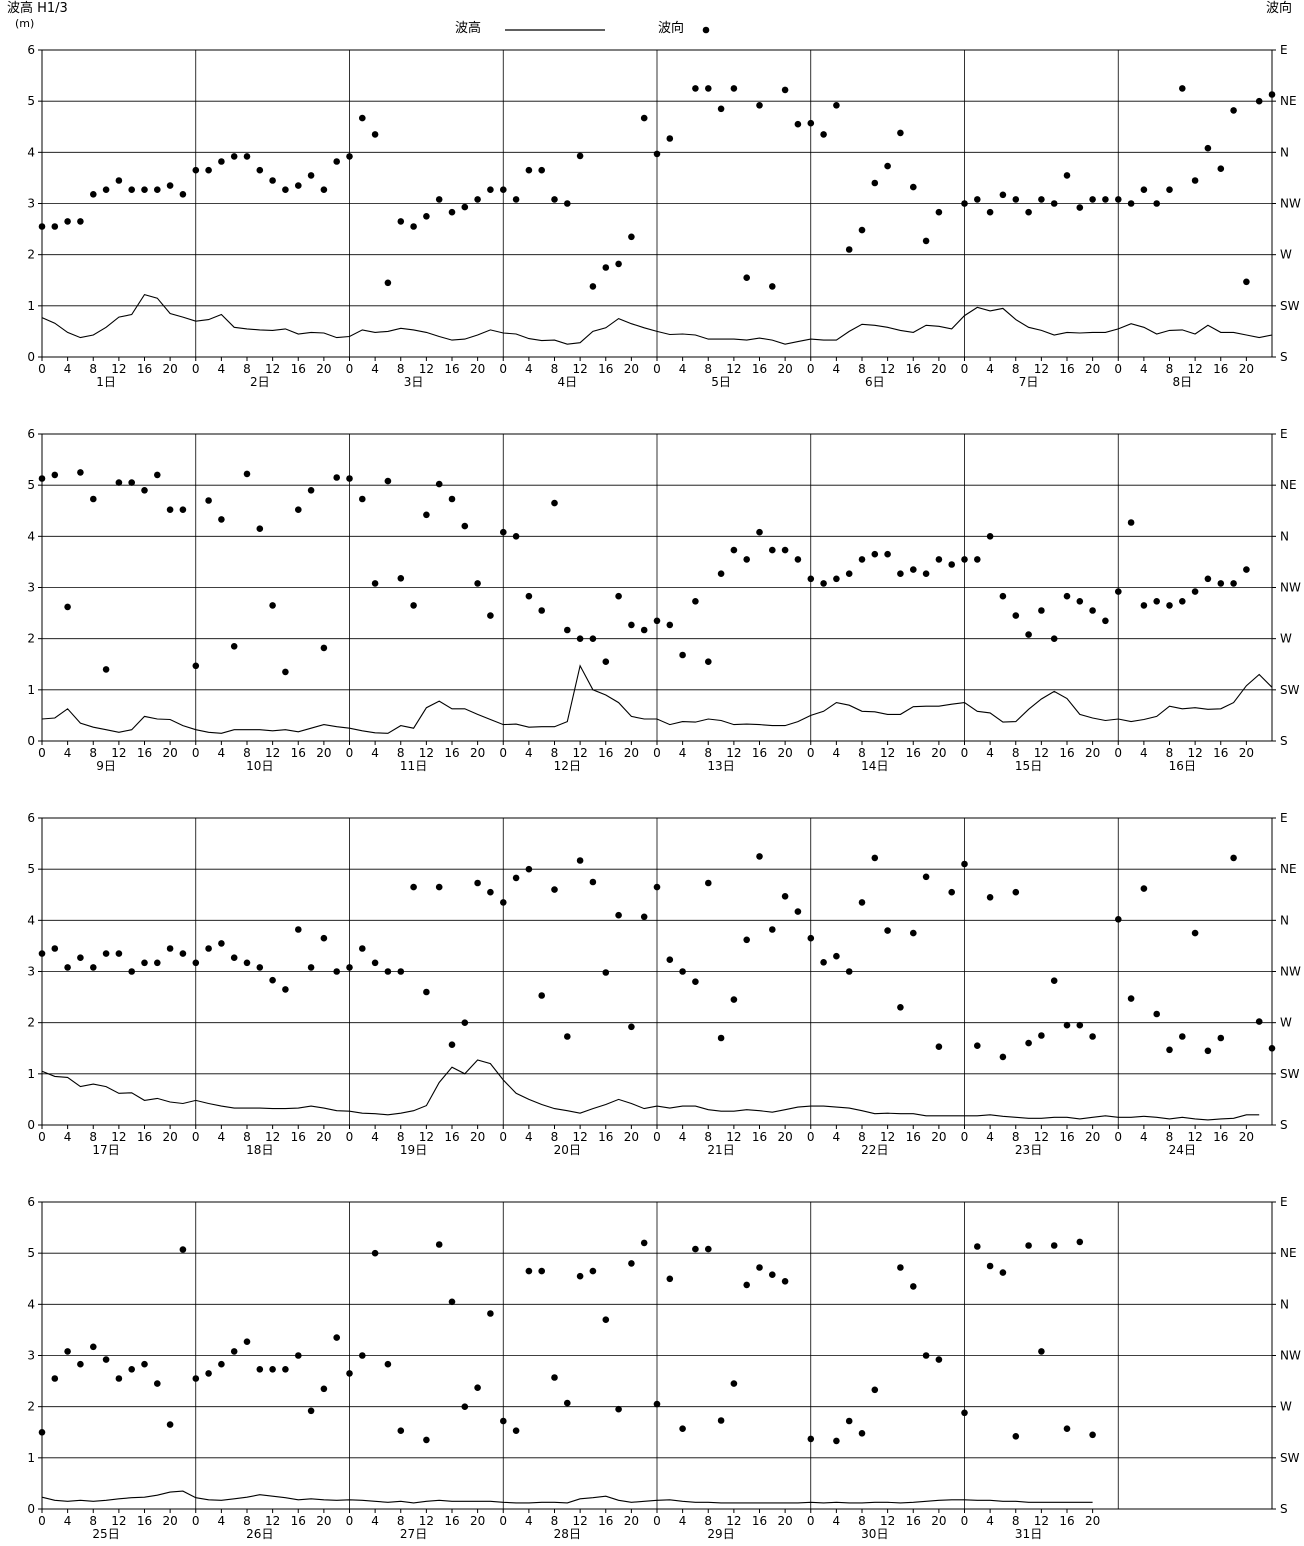 This screenshot has height=1546, width=1304. Describe the element at coordinates (1290, 204) in the screenshot. I see `y2-tick-label: NW` at that location.